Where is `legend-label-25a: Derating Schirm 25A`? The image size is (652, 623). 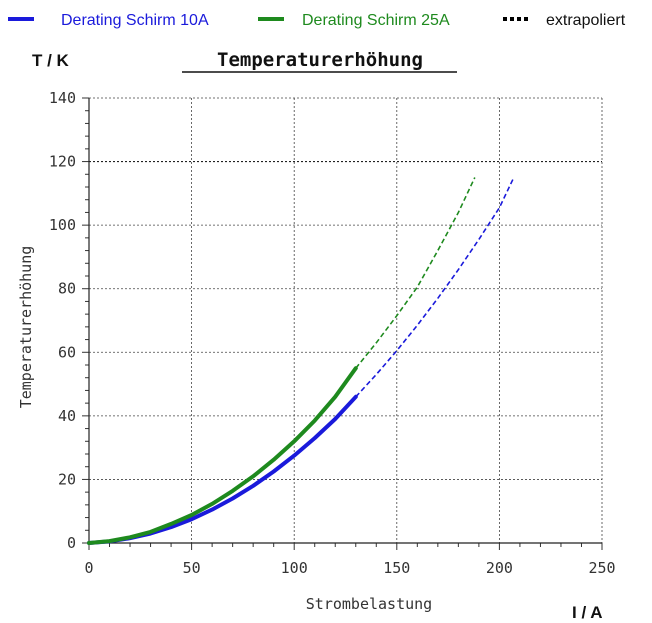
legend-label-25a: Derating Schirm 25A is located at coordinates (376, 20).